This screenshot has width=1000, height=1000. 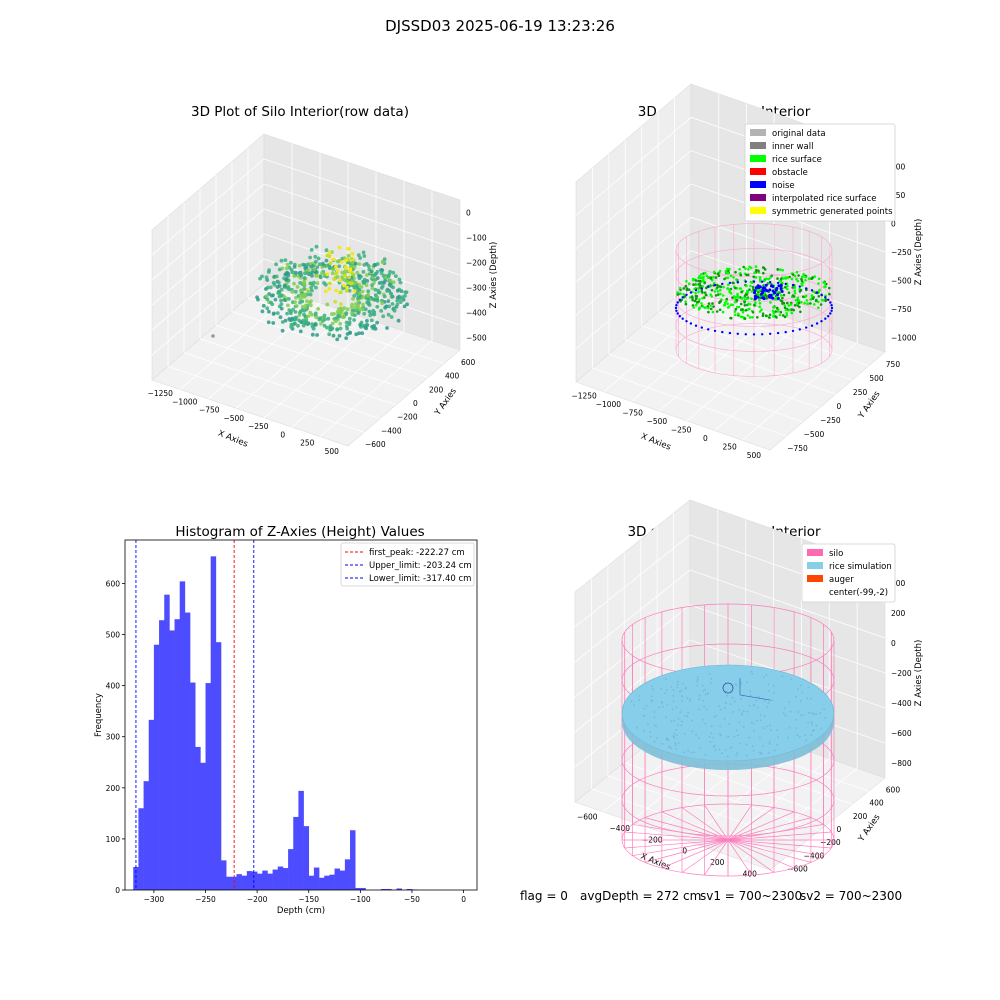 I want to click on p1-x-tick: 0, so click(x=282, y=434).